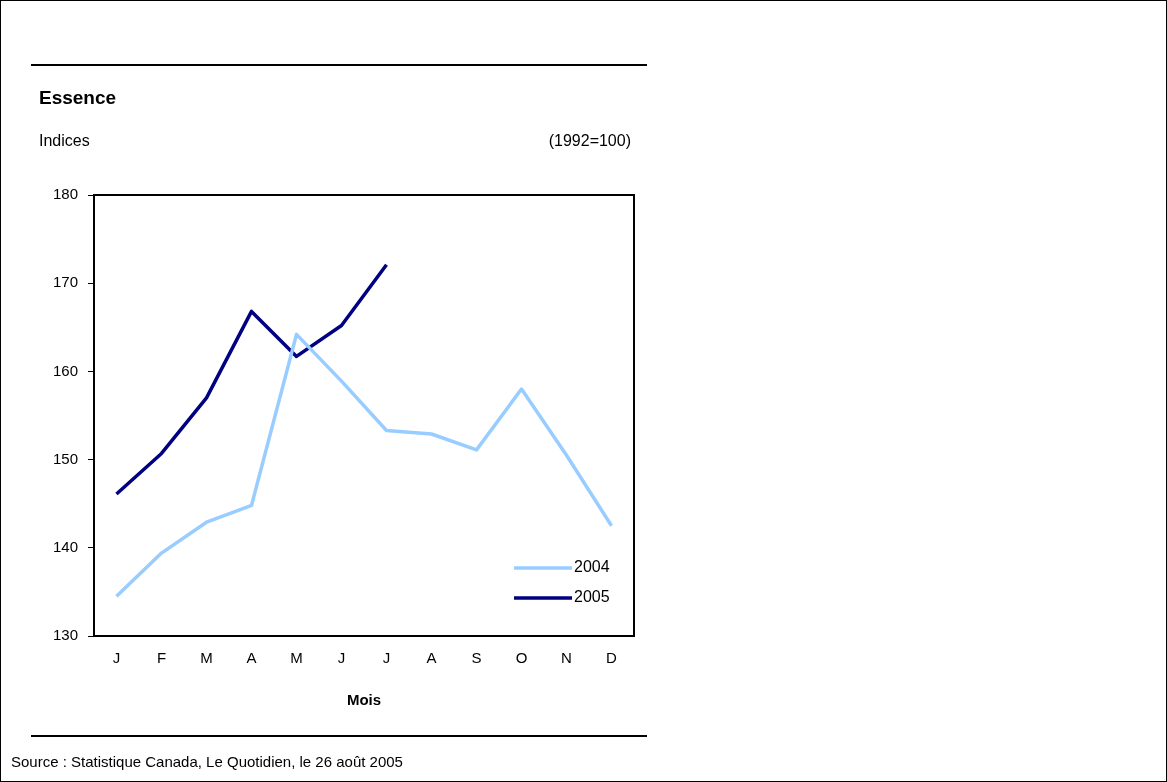  Describe the element at coordinates (566, 658) in the screenshot. I see `x-tick-label: N` at that location.